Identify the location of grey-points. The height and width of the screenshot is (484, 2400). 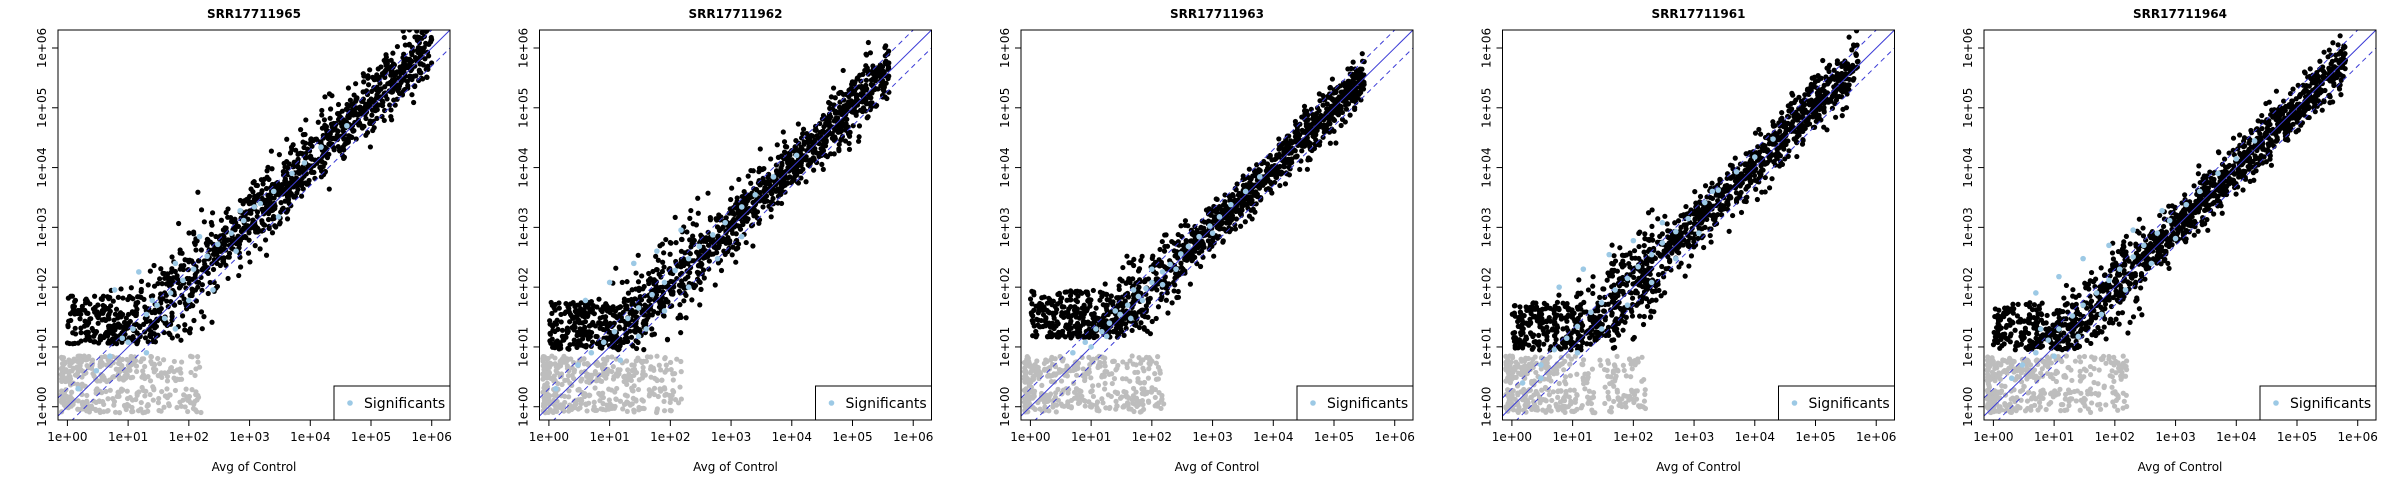
(131, 384).